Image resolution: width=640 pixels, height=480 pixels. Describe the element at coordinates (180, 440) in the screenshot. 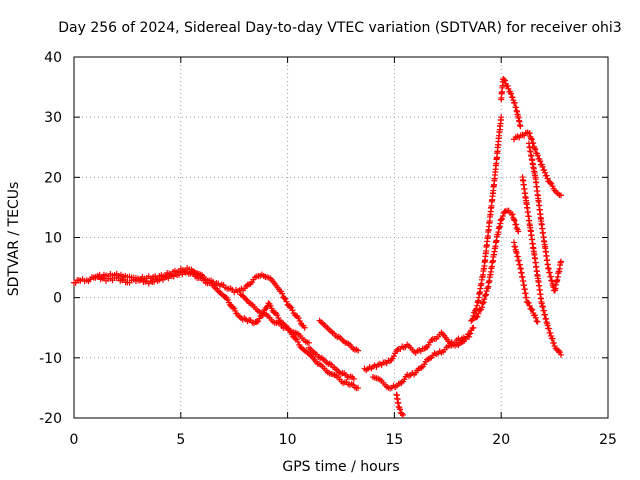

I see `x-tick-label: 5` at that location.